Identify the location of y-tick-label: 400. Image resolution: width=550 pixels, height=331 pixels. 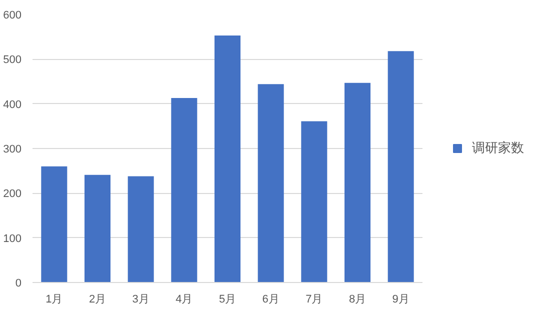
(12, 104).